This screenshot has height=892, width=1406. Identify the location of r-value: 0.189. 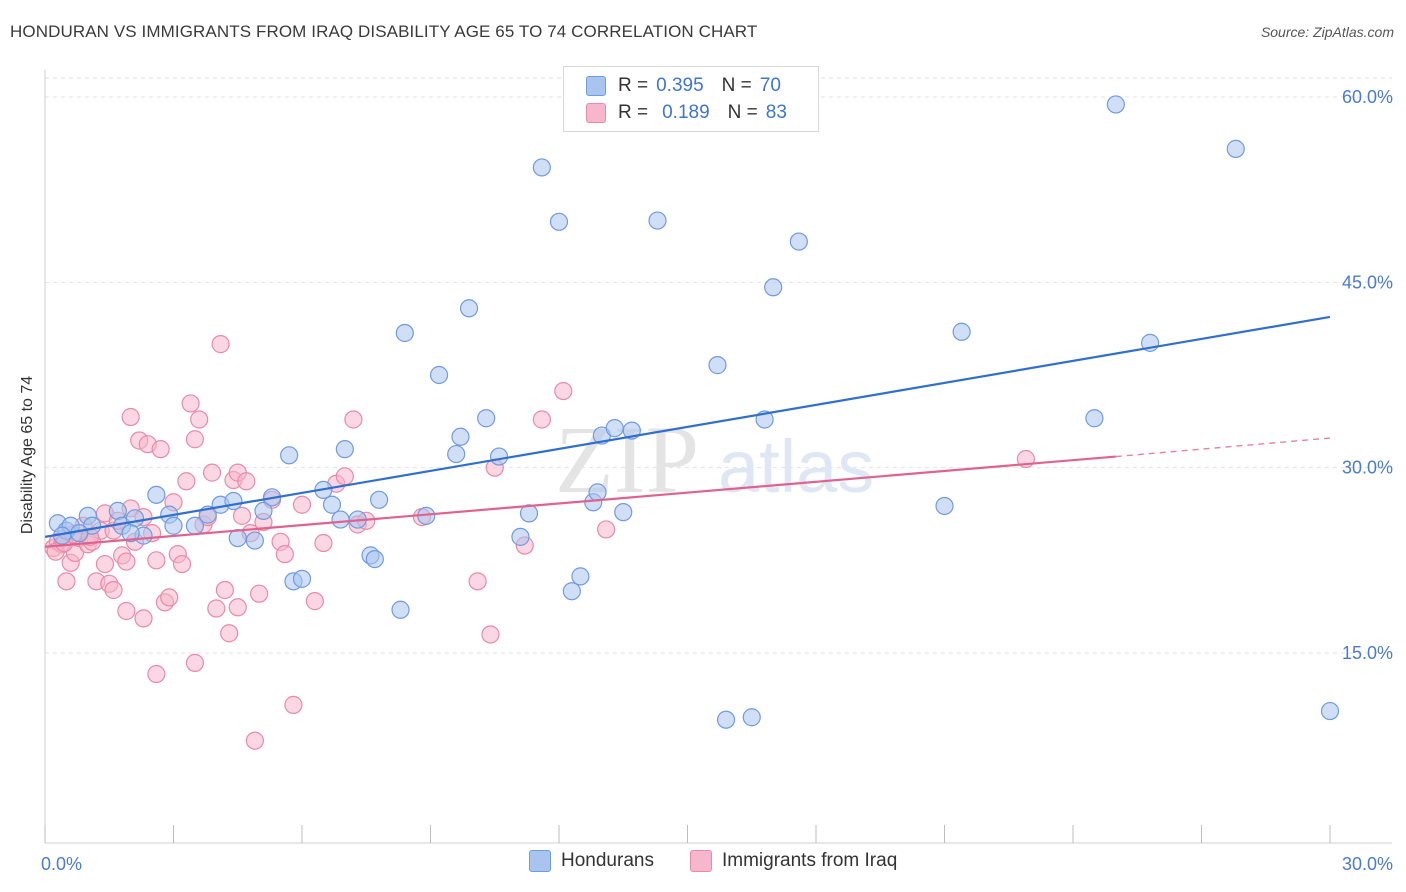
(686, 112).